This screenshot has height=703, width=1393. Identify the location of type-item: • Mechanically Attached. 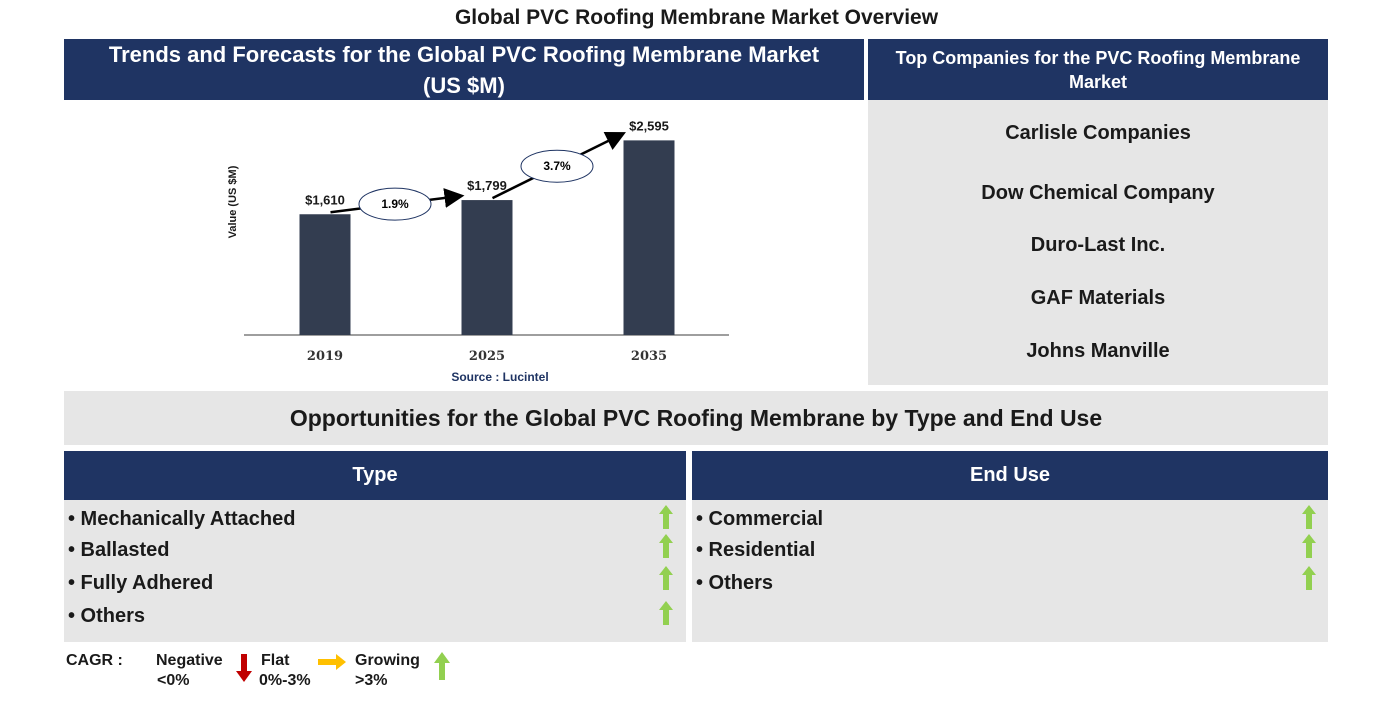
(182, 519).